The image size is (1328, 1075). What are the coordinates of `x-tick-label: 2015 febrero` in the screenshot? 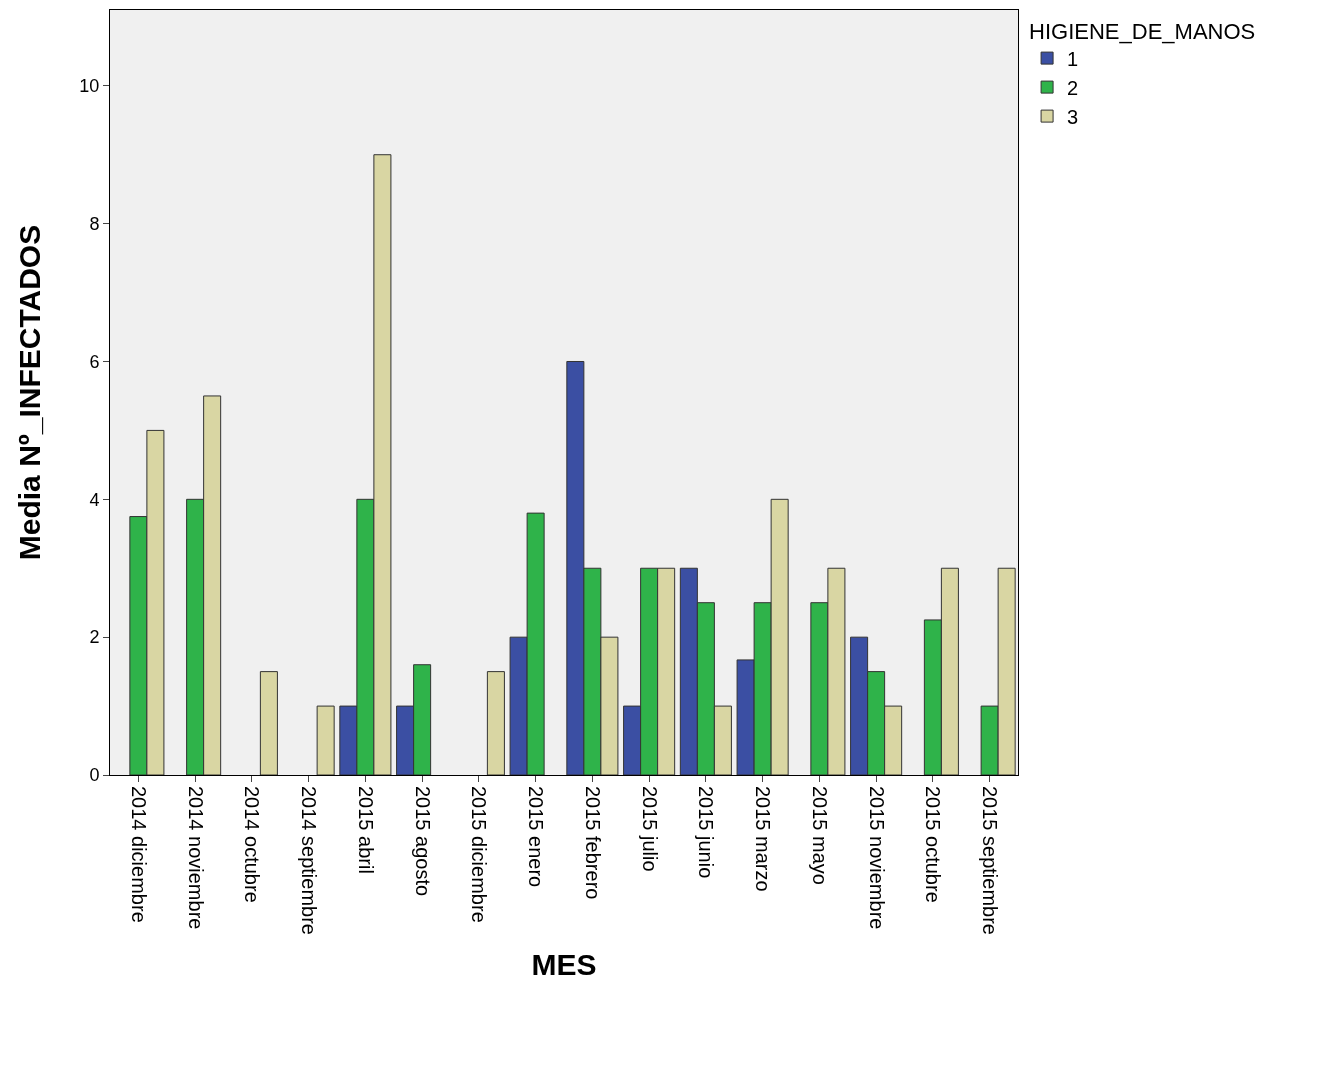 It's located at (592, 843).